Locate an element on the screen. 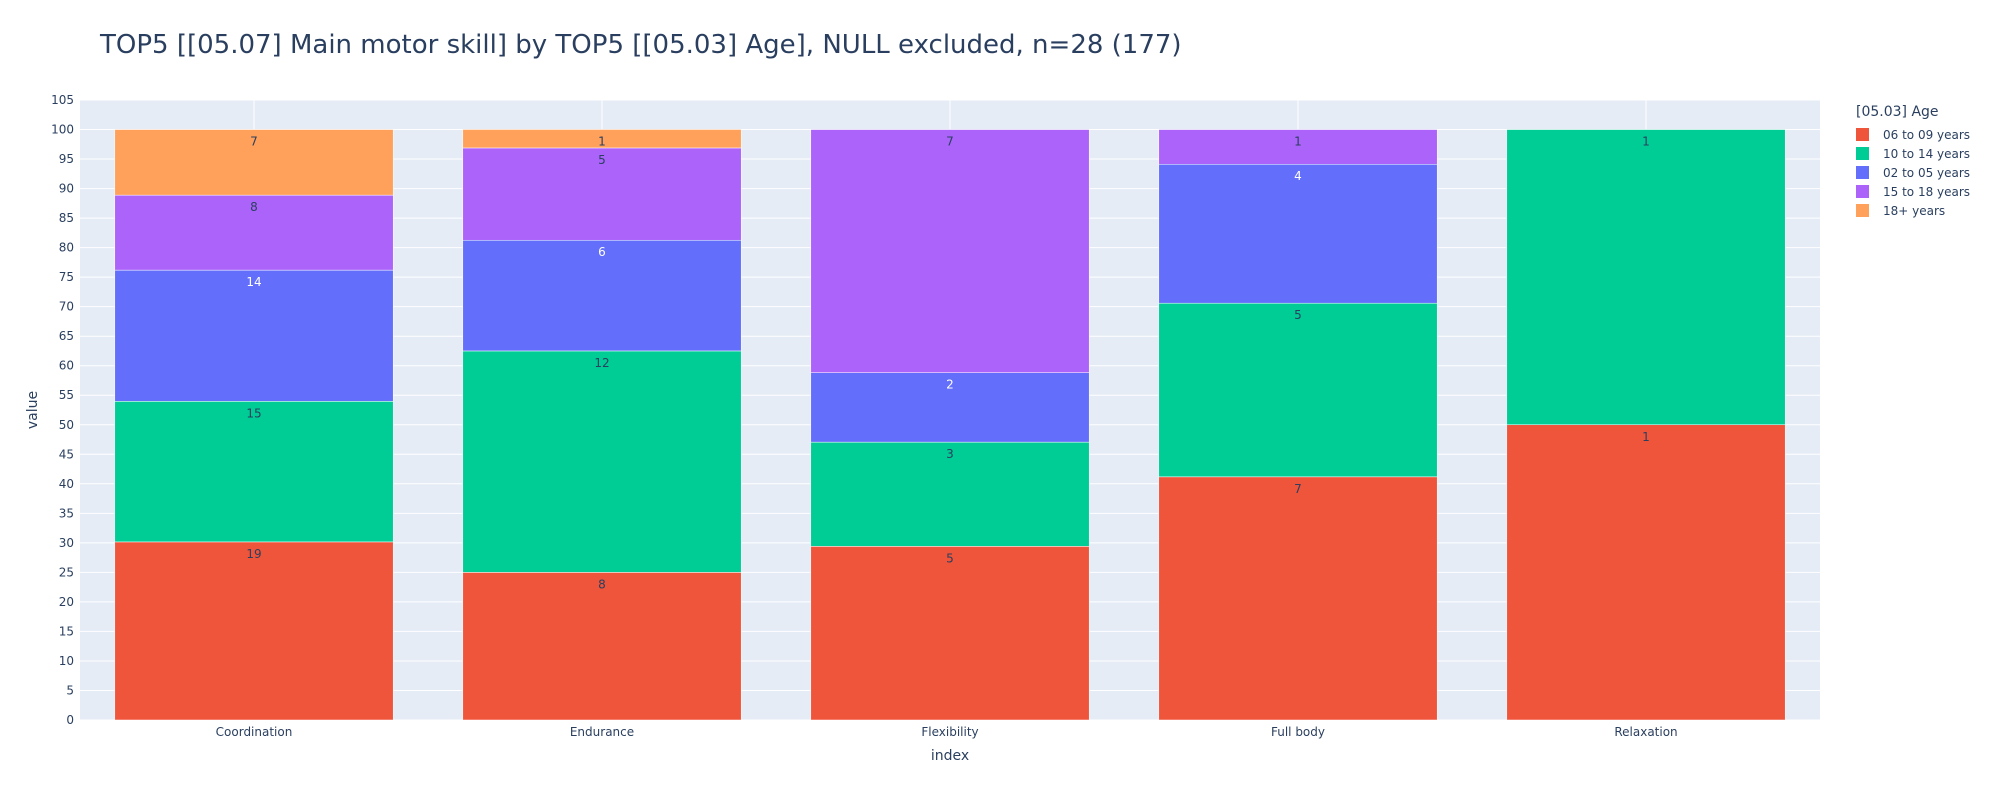 The image size is (2000, 800). y-tick-label: 0 is located at coordinates (70, 720).